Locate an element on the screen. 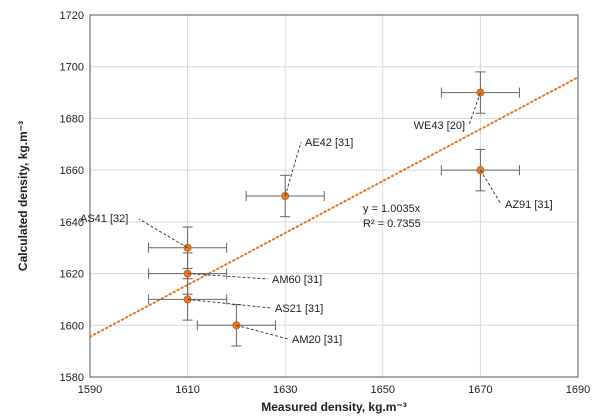  y-tick-label-1620: 1620 is located at coordinates (72, 275).